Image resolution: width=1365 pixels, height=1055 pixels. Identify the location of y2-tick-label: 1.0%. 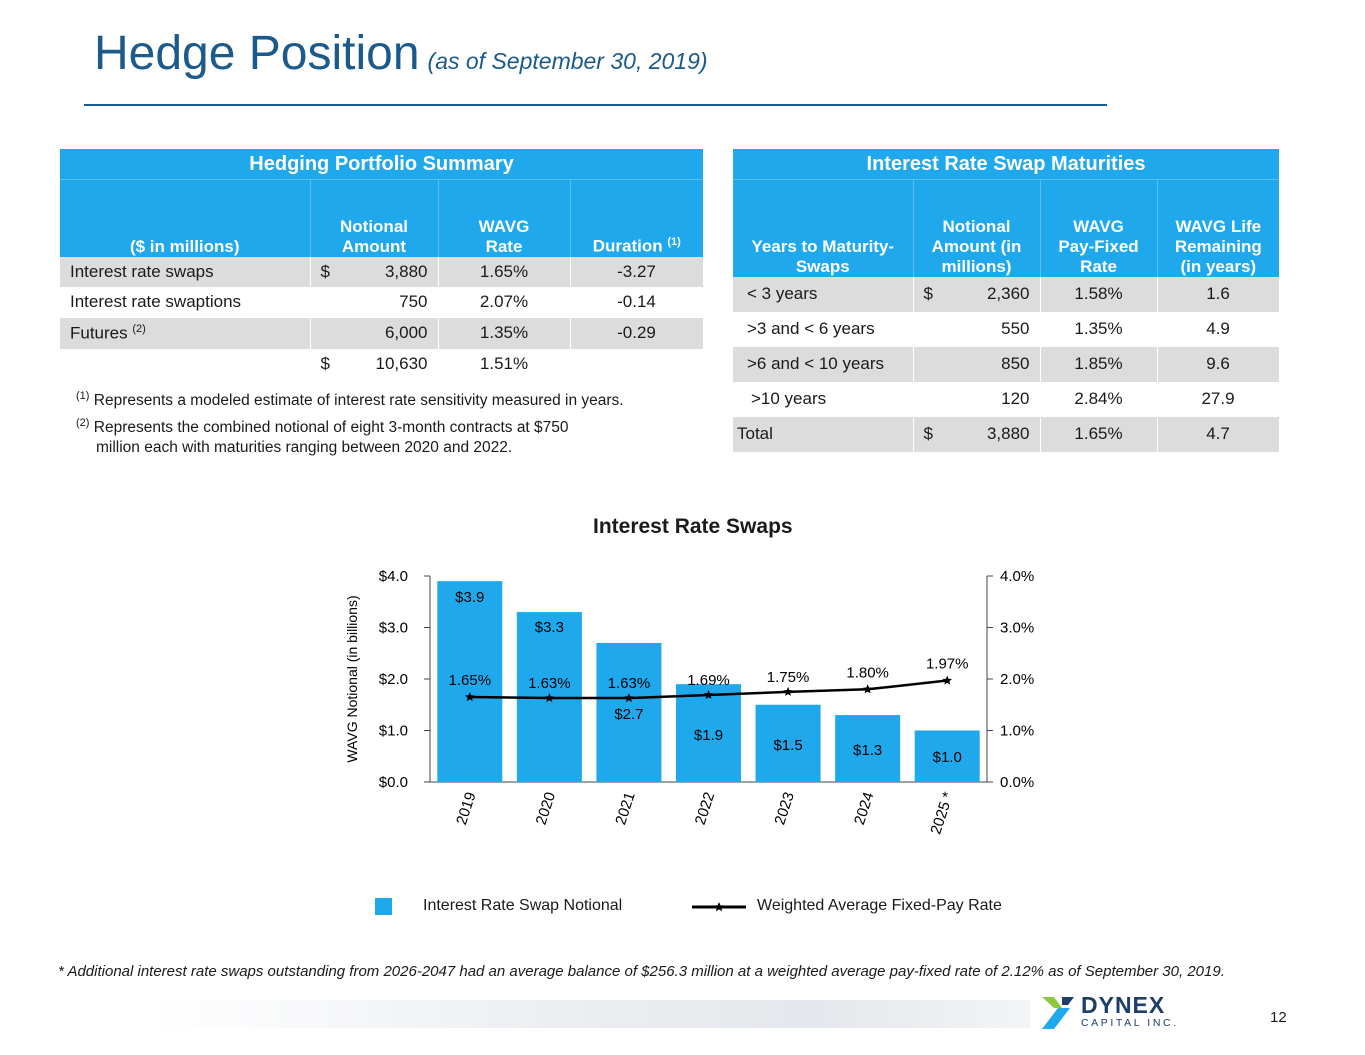
(1017, 731).